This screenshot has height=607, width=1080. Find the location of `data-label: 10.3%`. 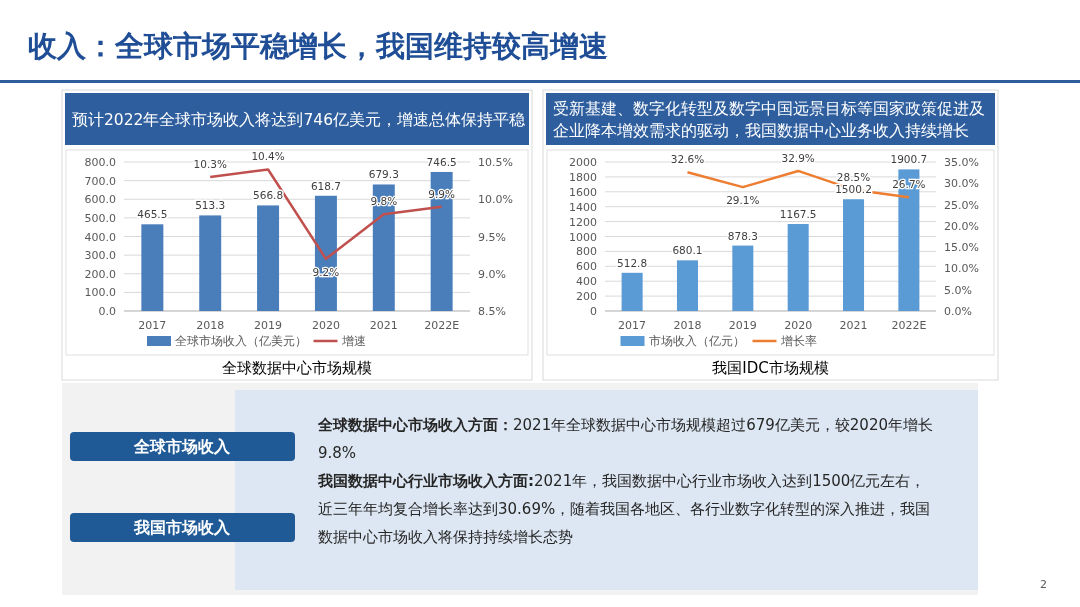

data-label: 10.3% is located at coordinates (210, 163).